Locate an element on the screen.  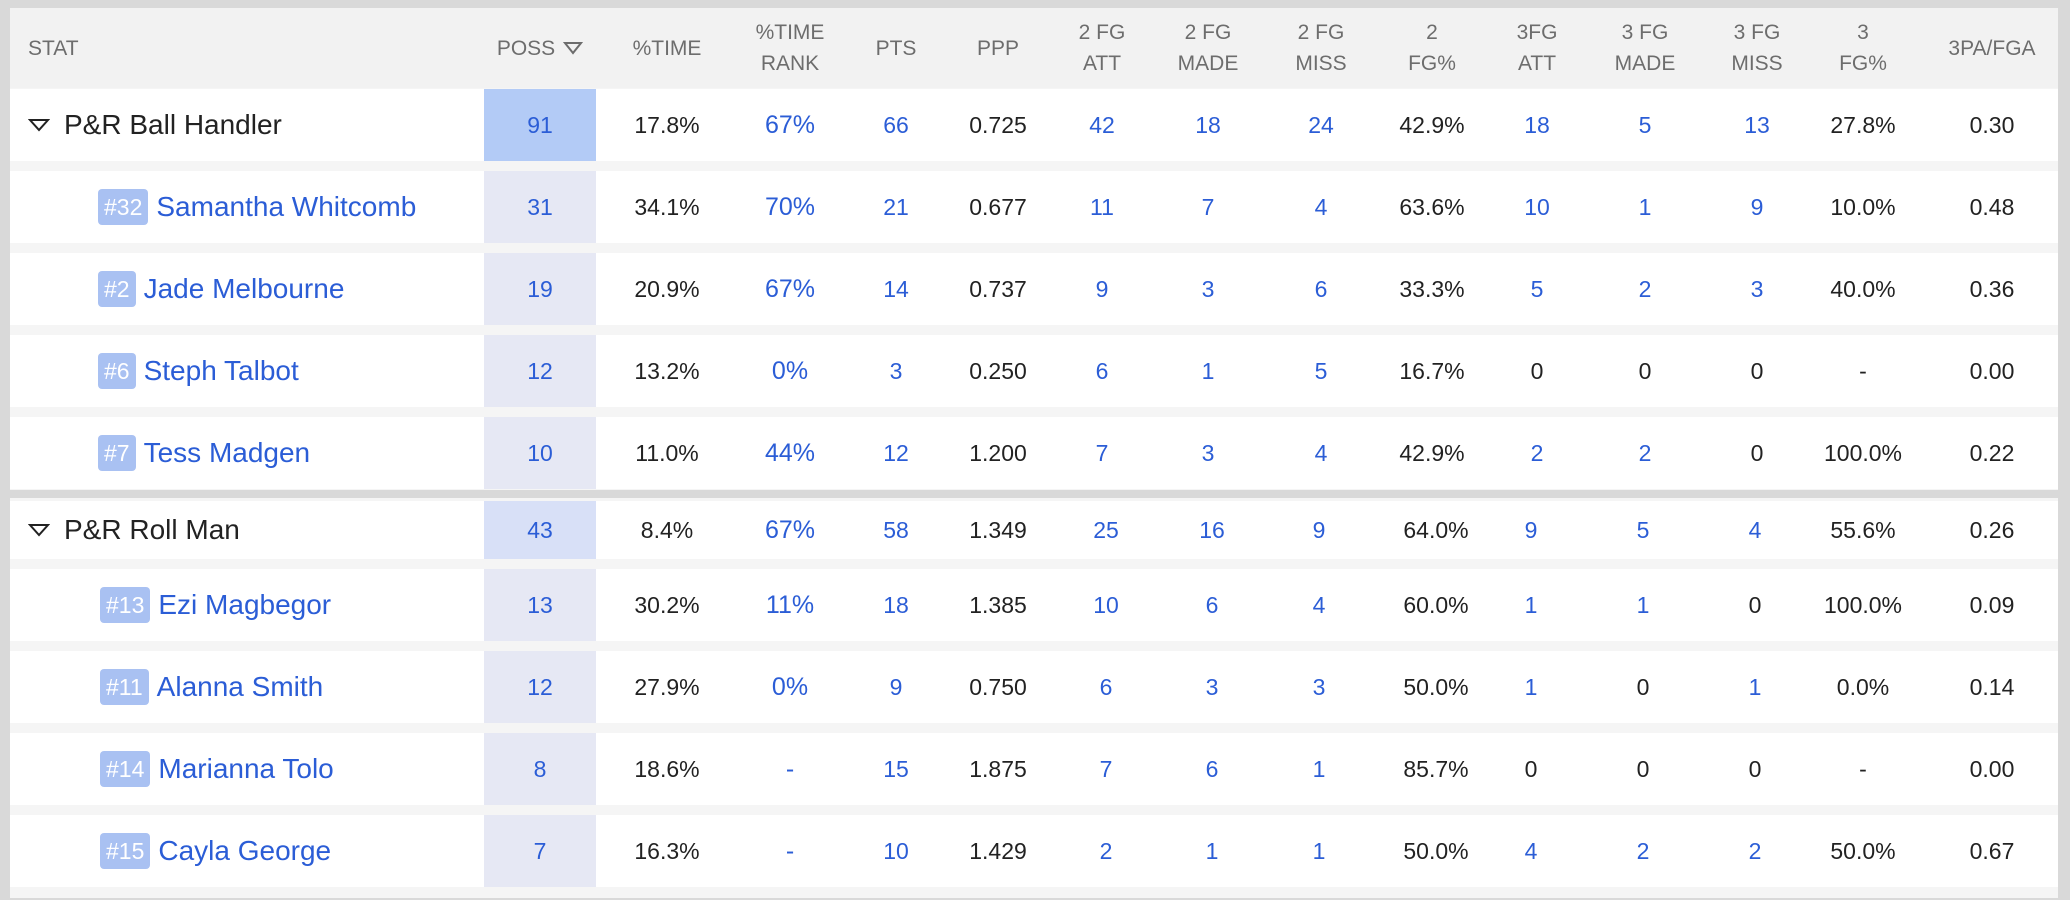
header-ppp: PPP is located at coordinates (998, 48).